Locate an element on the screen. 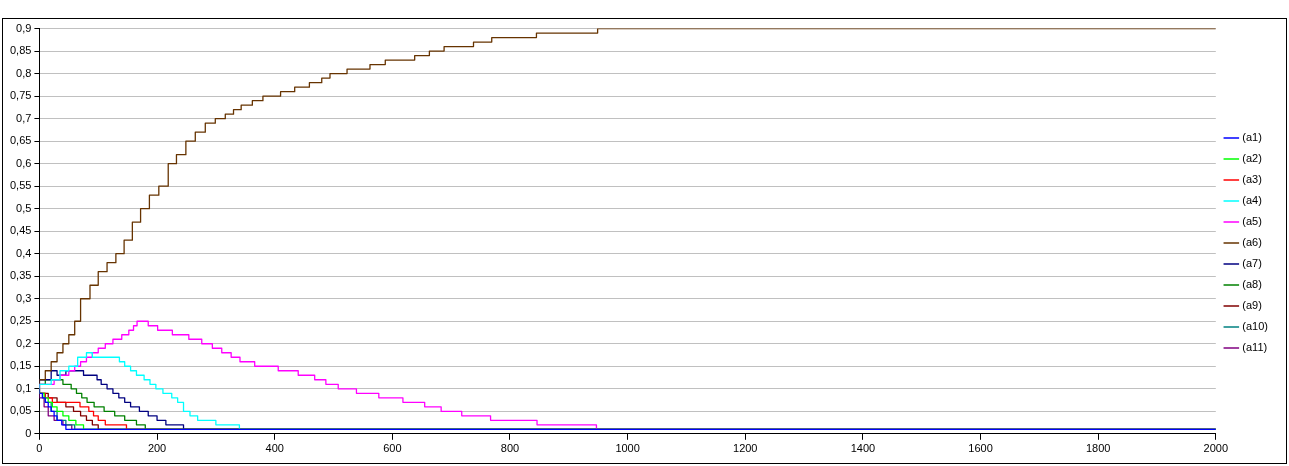  legend-label: (a5) is located at coordinates (1252, 221).